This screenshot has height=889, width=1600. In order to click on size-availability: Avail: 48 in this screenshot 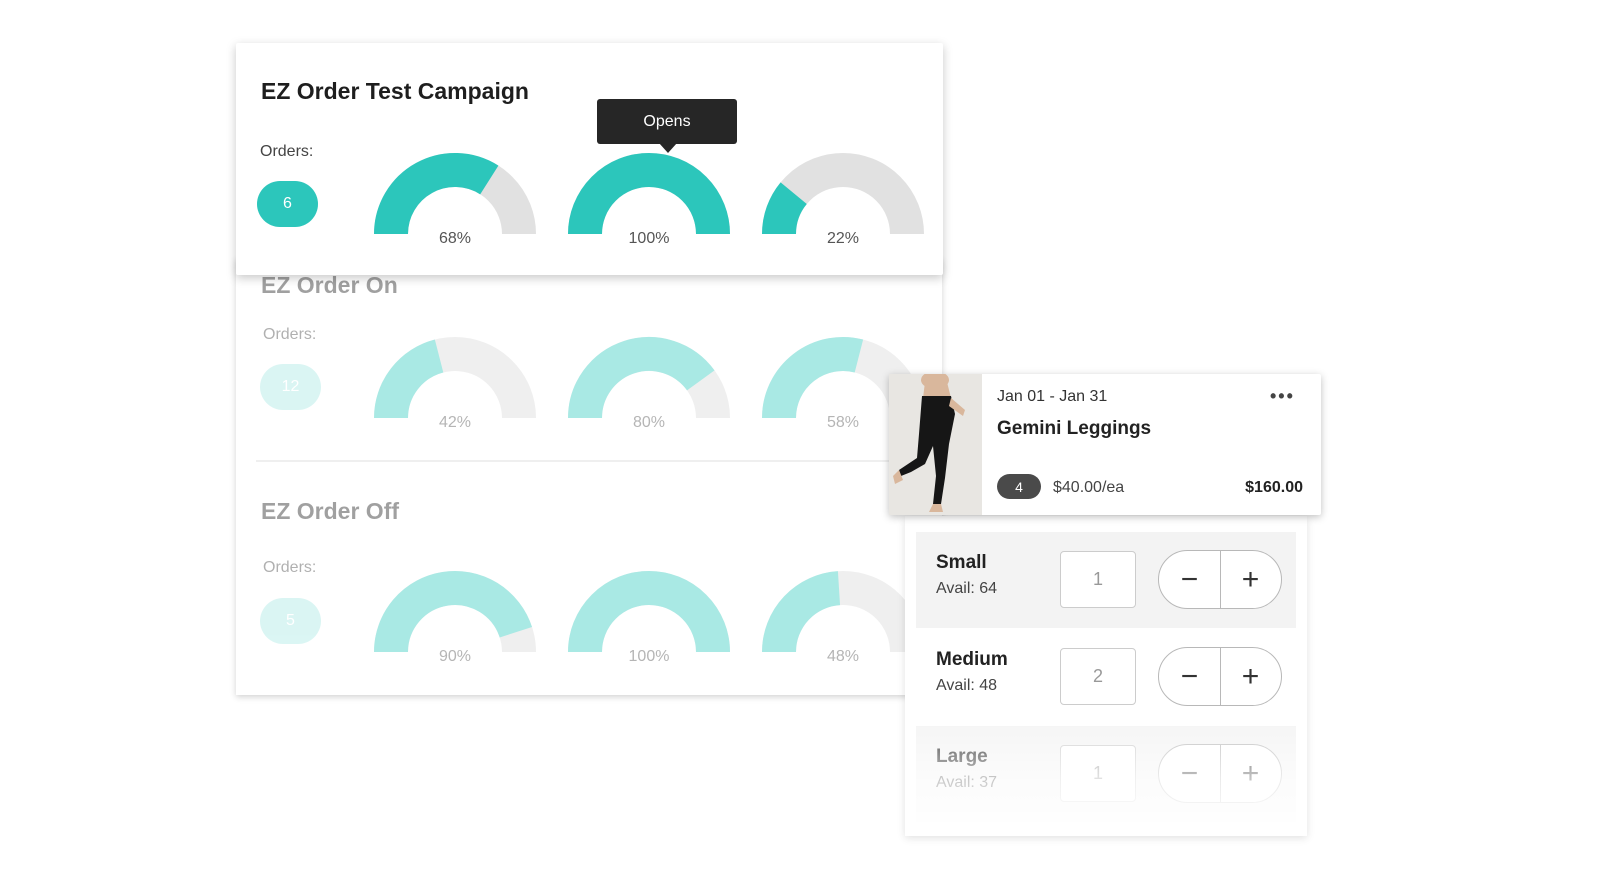, I will do `click(967, 685)`.